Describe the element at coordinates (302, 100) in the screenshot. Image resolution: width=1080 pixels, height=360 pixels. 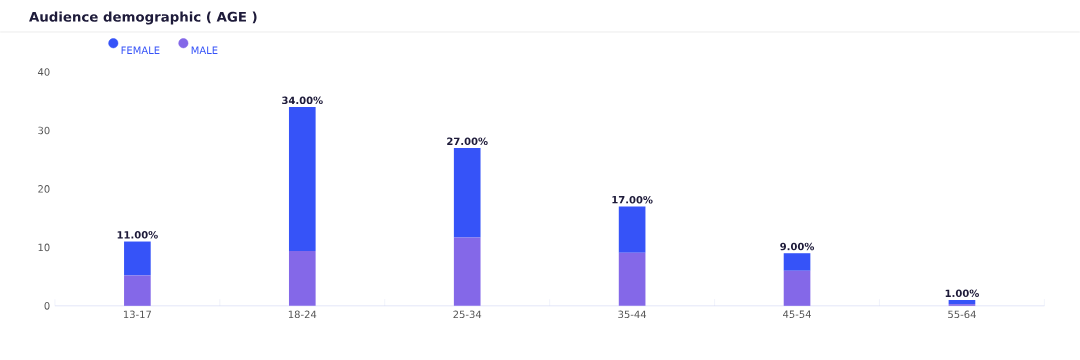
I see `total-label: 34.00%` at that location.